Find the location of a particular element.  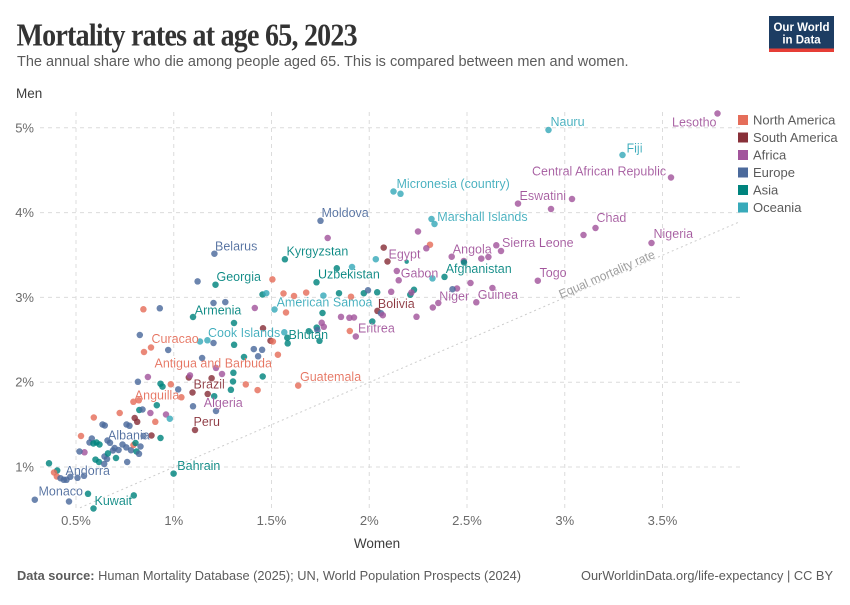

svg-text: Men is located at coordinates (29, 93).